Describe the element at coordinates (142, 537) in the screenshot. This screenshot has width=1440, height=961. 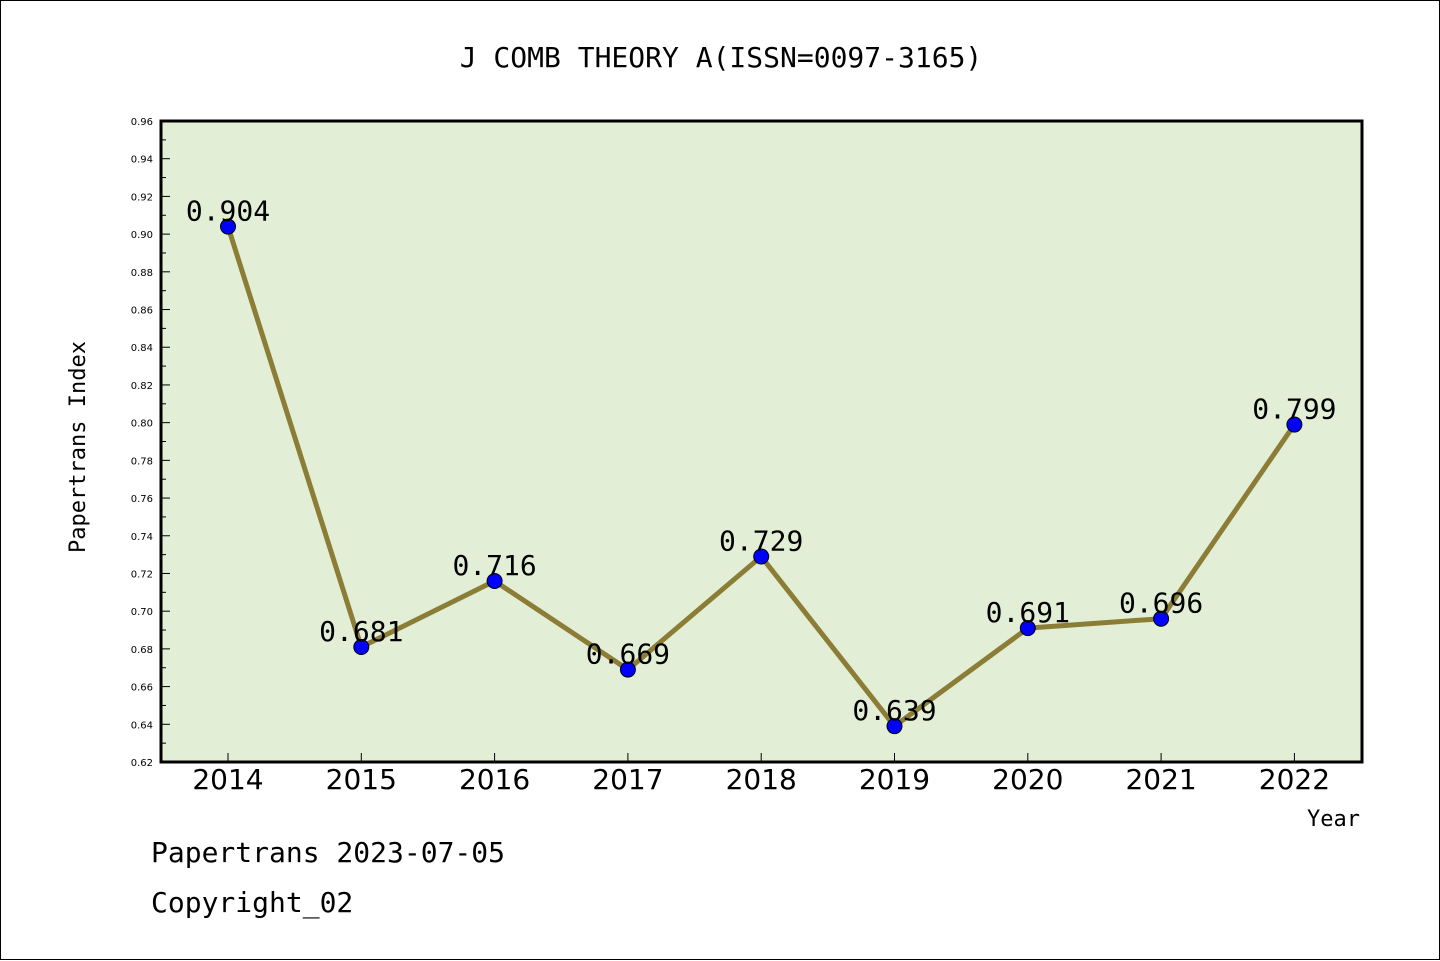
I see `y-tick-label: 0.74` at that location.